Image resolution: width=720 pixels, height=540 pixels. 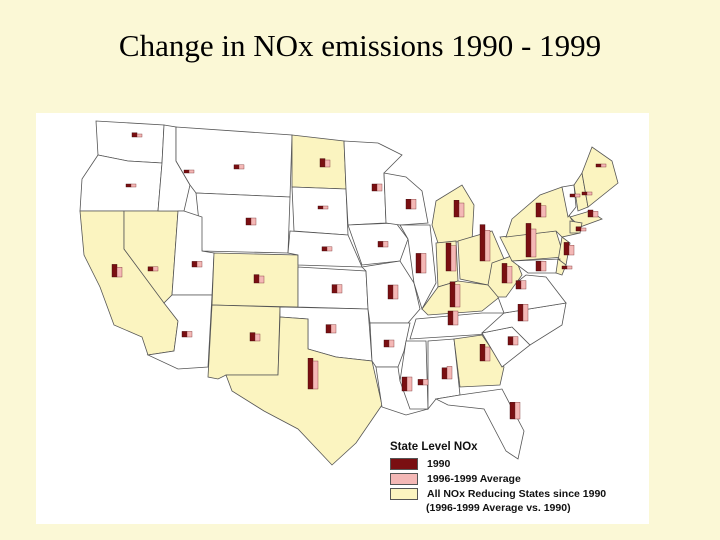 I want to click on bar-pair-nm, so click(x=255, y=337).